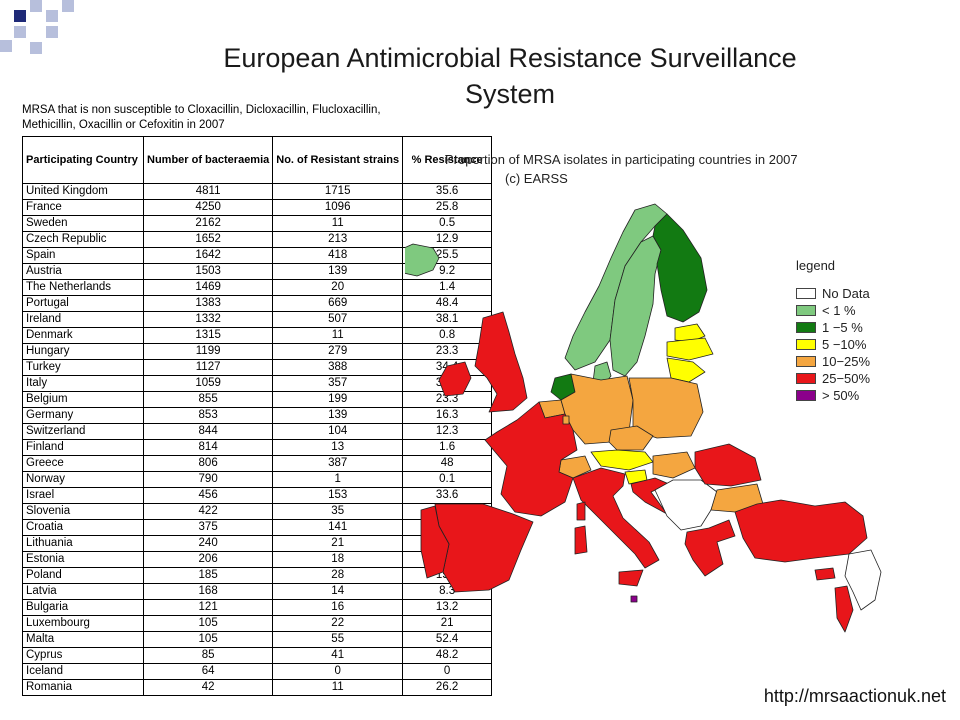 Image resolution: width=960 pixels, height=720 pixels. Describe the element at coordinates (844, 609) in the screenshot. I see `region-israel` at that location.